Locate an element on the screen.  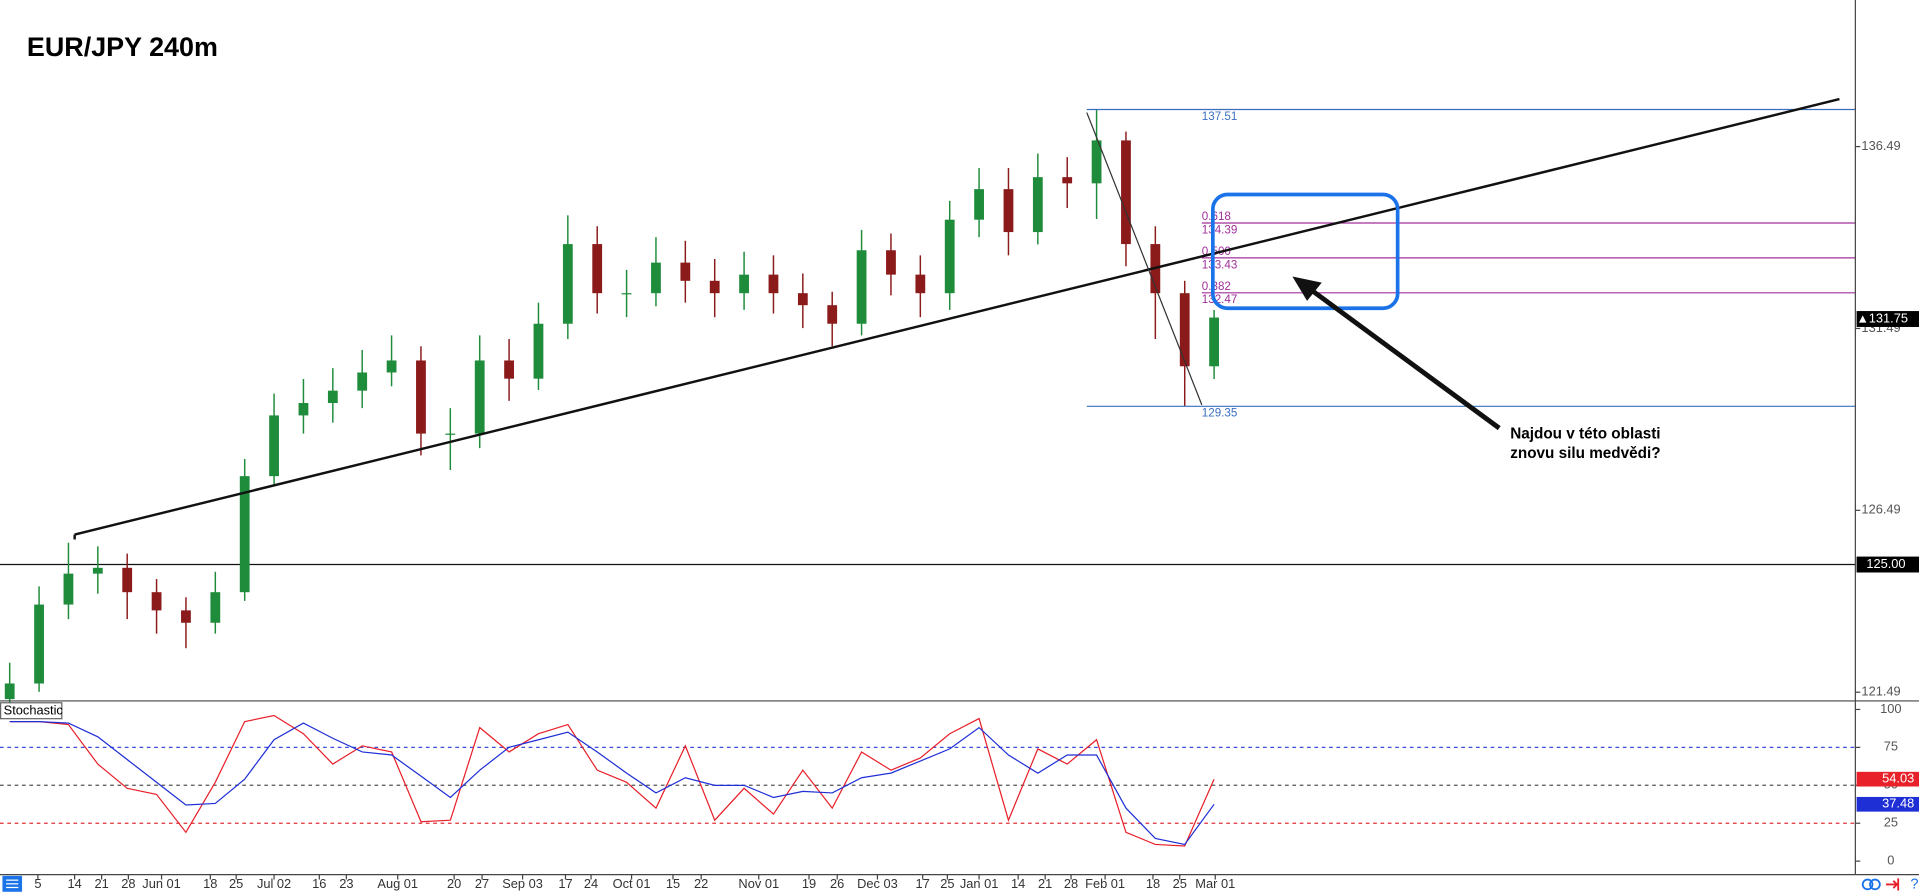
x-tick-label: Sep 03 is located at coordinates (522, 883).